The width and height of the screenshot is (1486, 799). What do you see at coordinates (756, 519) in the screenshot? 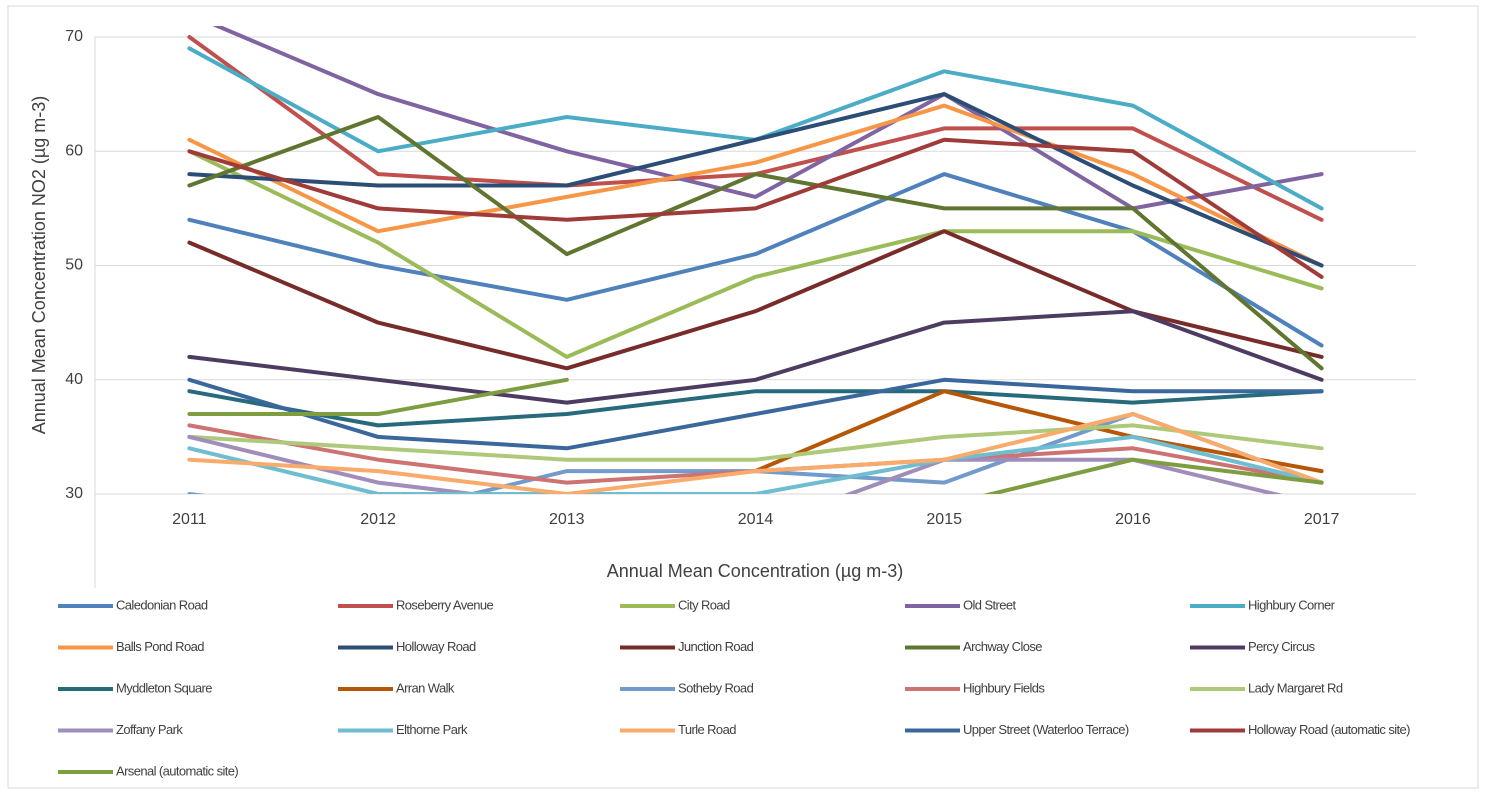
I see `x-tick-label: 2014` at bounding box center [756, 519].